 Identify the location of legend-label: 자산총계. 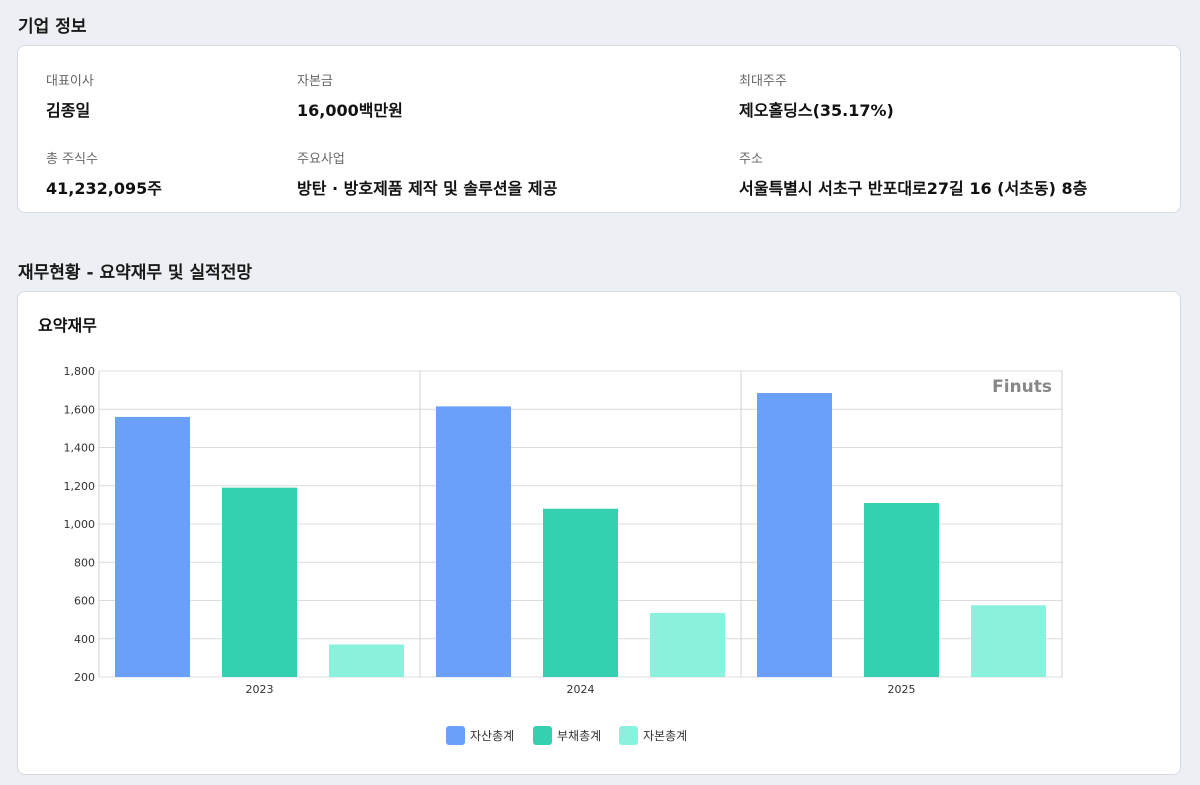
(492, 736).